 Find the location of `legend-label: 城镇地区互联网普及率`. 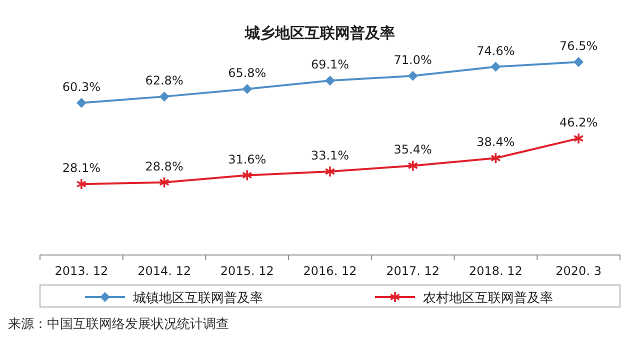

legend-label: 城镇地区互联网普及率 is located at coordinates (197, 298).